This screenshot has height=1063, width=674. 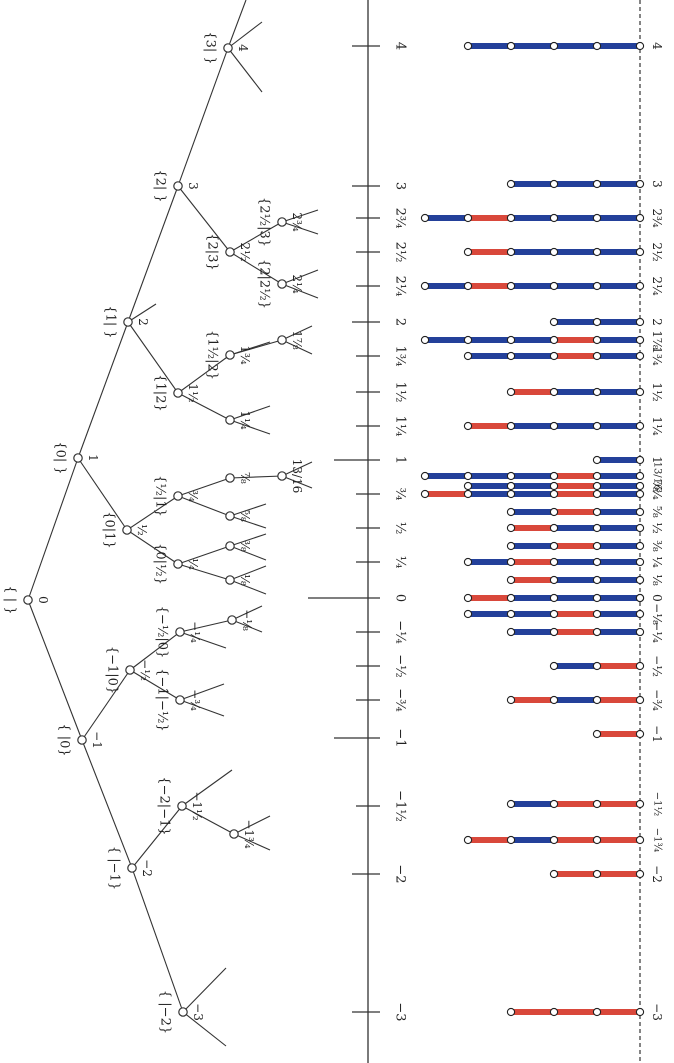 What do you see at coordinates (10, 599) in the screenshot?
I see `tree-node-label: { | }` at bounding box center [10, 599].